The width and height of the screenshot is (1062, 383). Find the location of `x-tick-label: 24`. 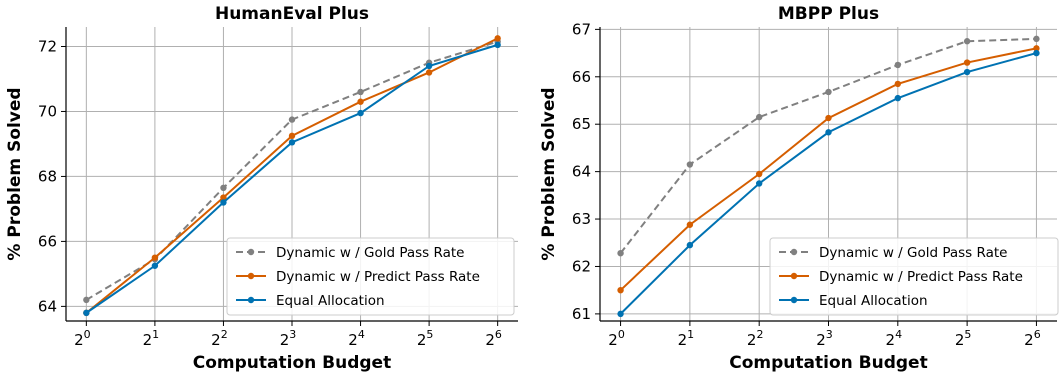

x-tick-label: 24 is located at coordinates (894, 338).